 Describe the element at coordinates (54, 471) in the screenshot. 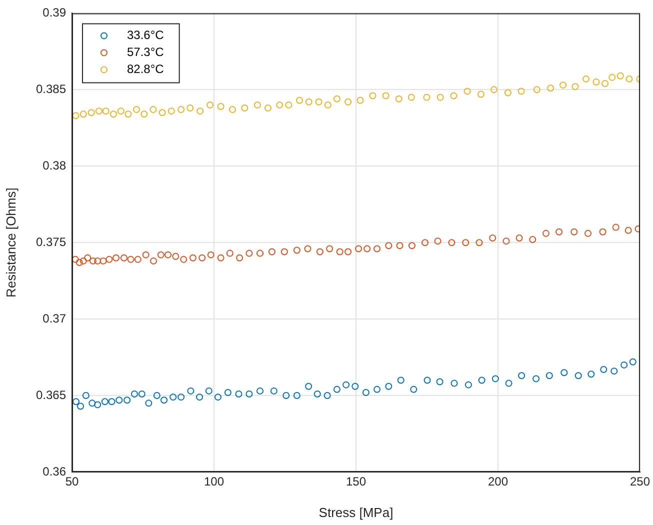

I see `y-tick-label: 0.36` at that location.